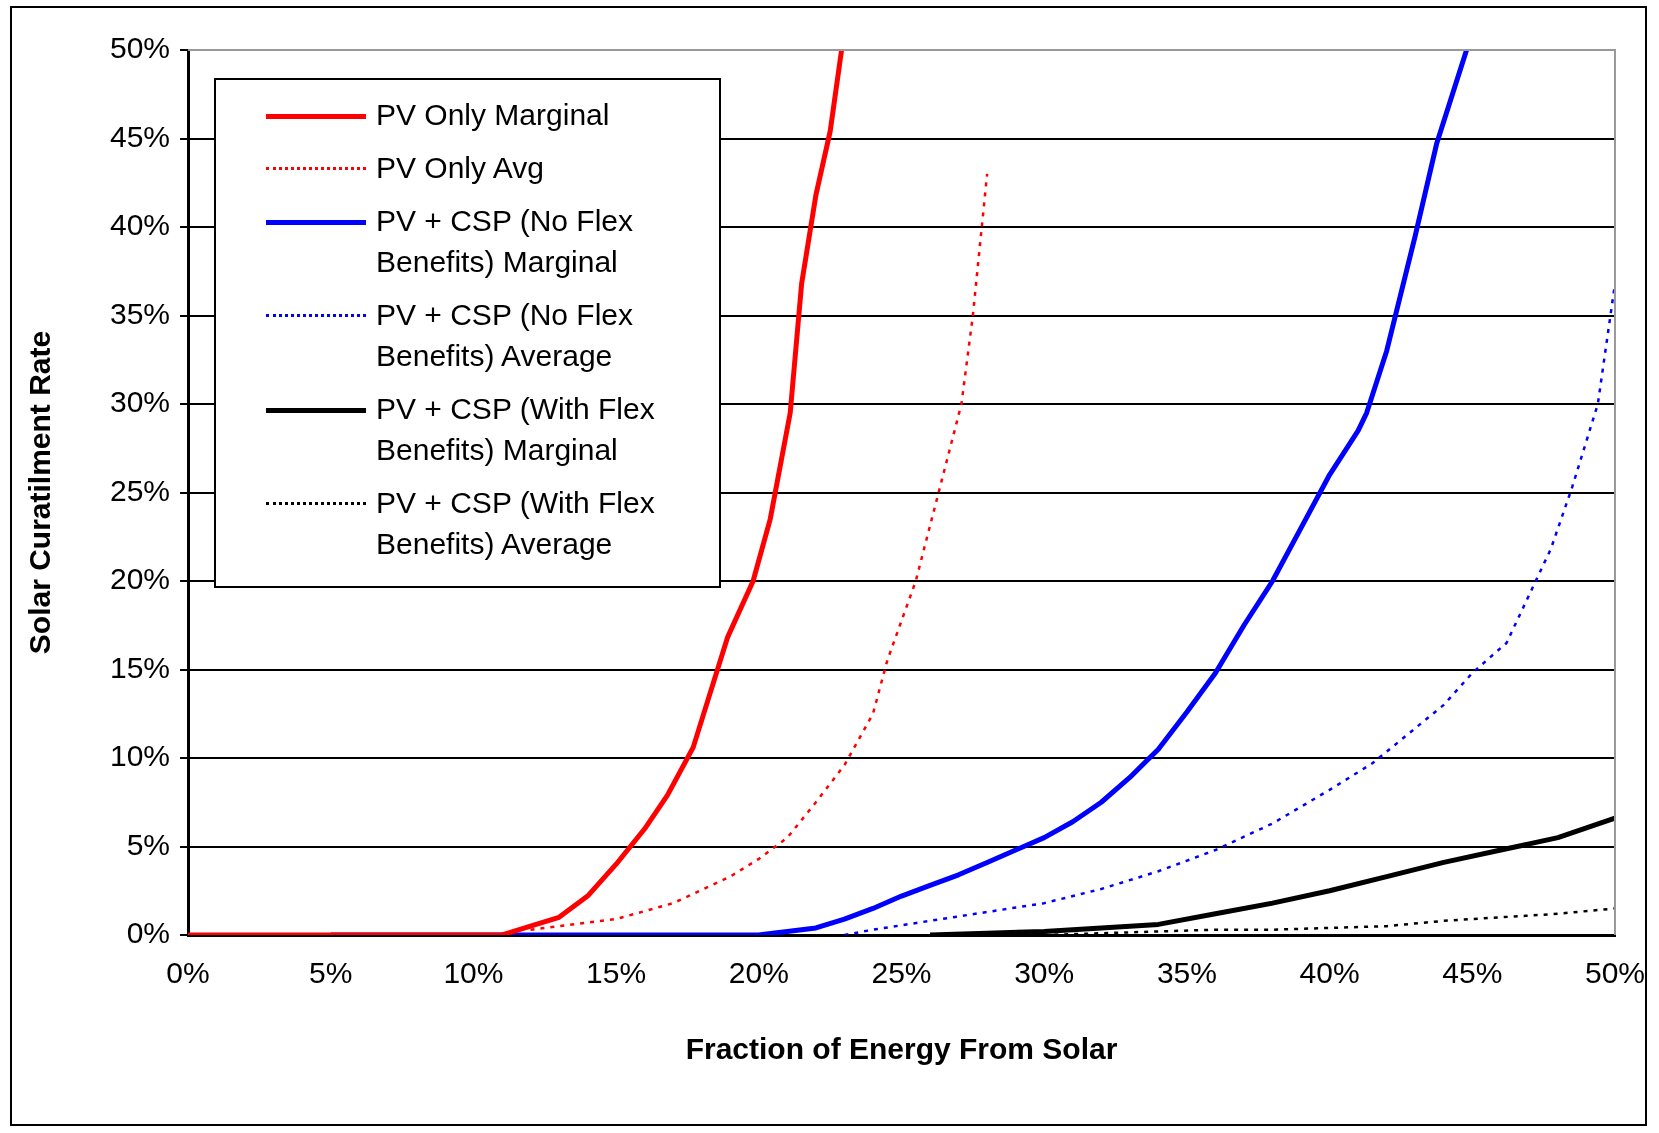 The height and width of the screenshot is (1133, 1659). I want to click on legend-label: PV + CSP (With Flex Benefits) Average, so click(516, 523).